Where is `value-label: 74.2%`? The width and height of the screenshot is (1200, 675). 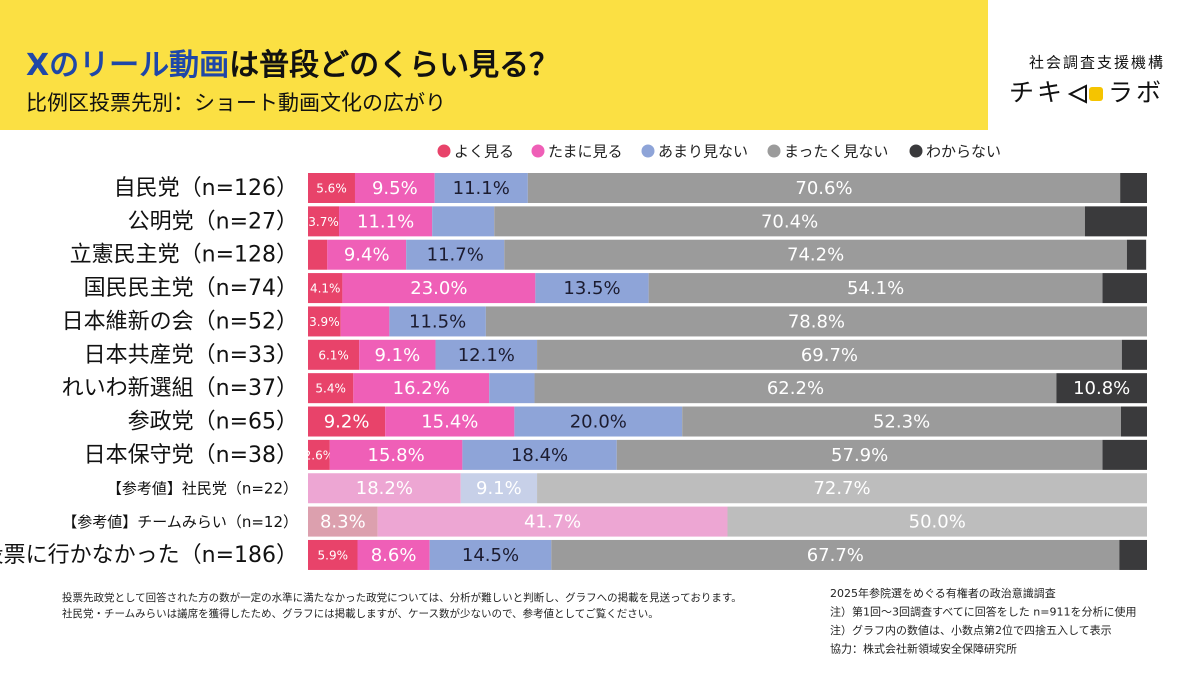
value-label: 74.2% is located at coordinates (815, 255).